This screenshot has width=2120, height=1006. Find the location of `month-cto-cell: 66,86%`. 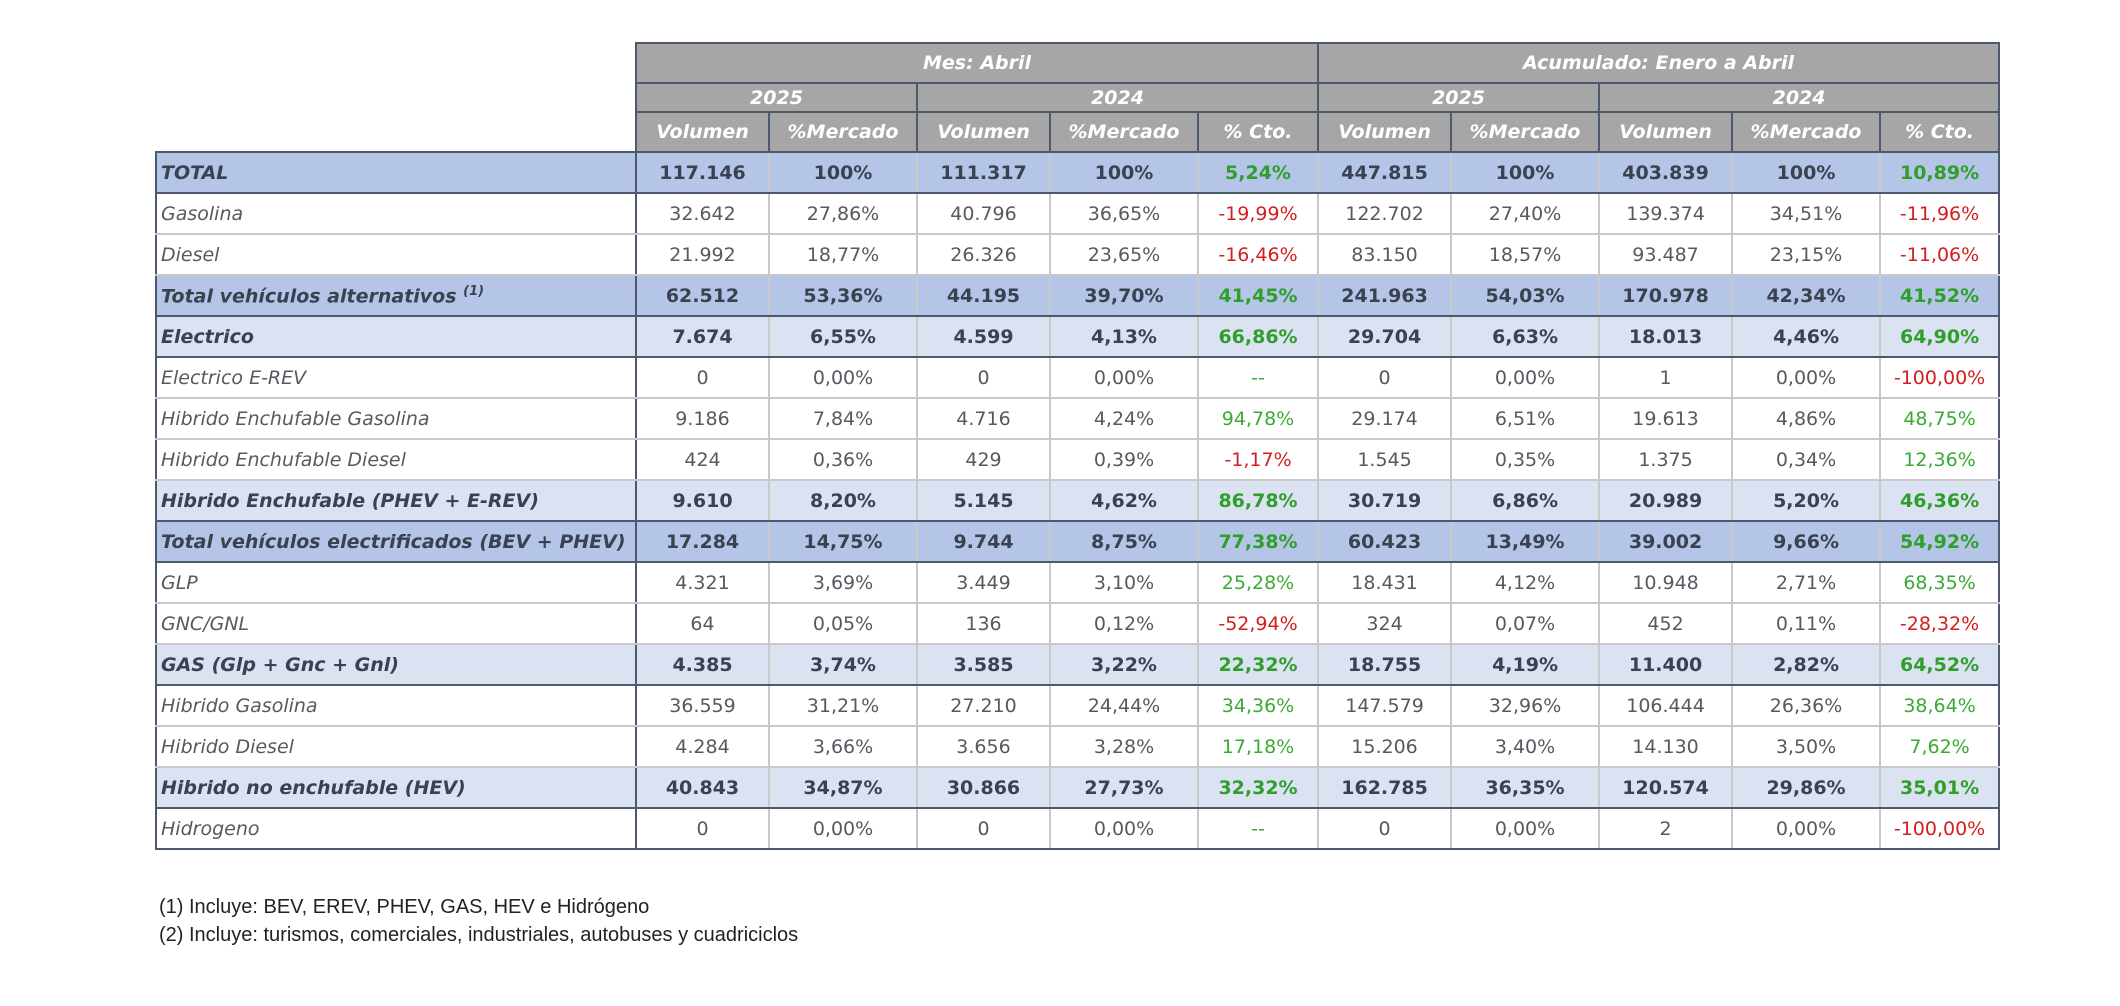

month-cto-cell: 66,86% is located at coordinates (1258, 336).